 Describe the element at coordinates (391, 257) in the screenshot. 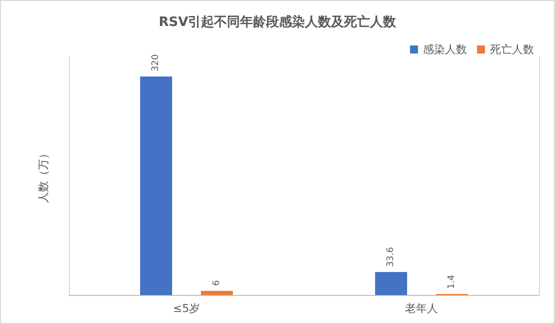

I see `data-label: 33.6` at that location.